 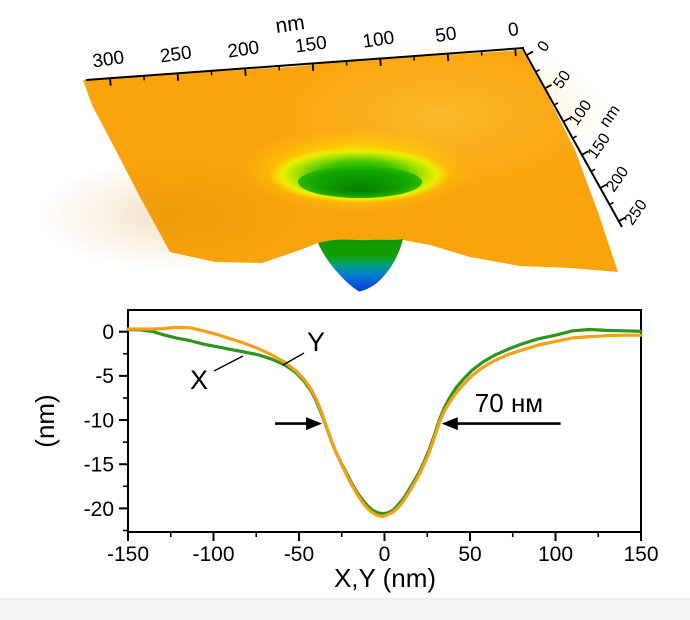 What do you see at coordinates (469, 554) in the screenshot?
I see `x-axis-tick-label: 50` at bounding box center [469, 554].